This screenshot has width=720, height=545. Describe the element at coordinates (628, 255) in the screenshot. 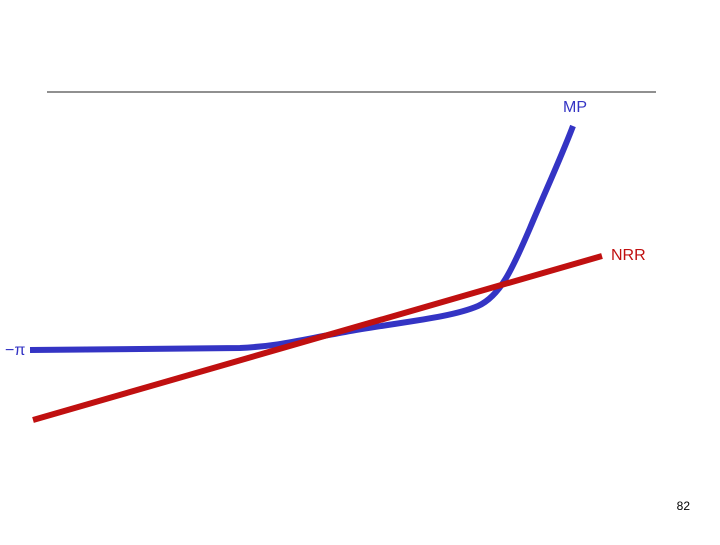

I see `nrr-label: NRR` at that location.